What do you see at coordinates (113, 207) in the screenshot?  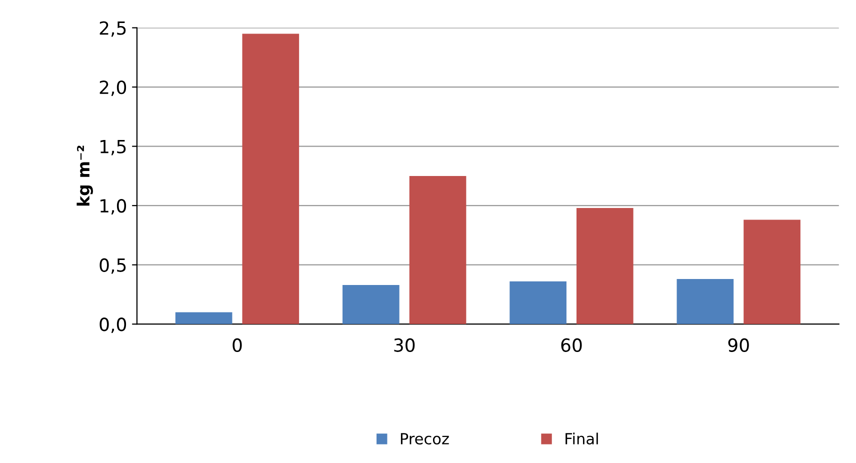 I see `y-tick-label: 1,0` at bounding box center [113, 207].